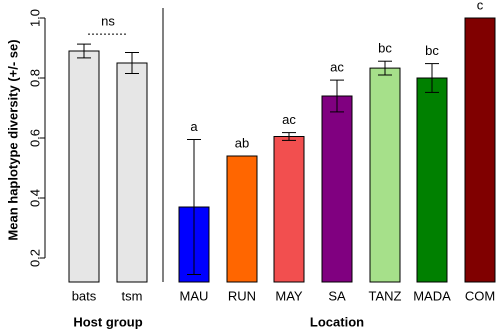 The height and width of the screenshot is (332, 500). Describe the element at coordinates (242, 142) in the screenshot. I see `significance-letter: ab` at that location.